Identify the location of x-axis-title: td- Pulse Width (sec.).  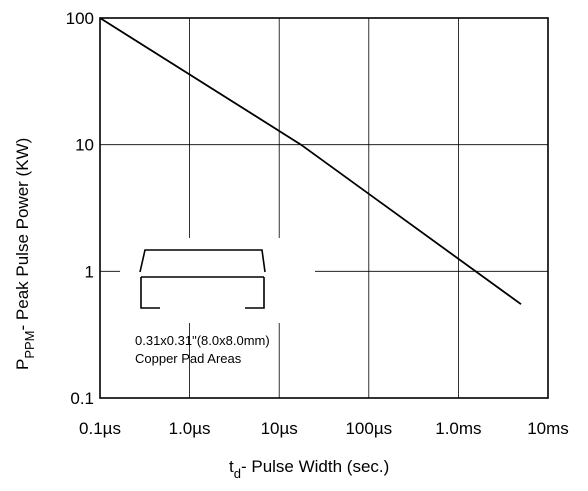
(309, 469).